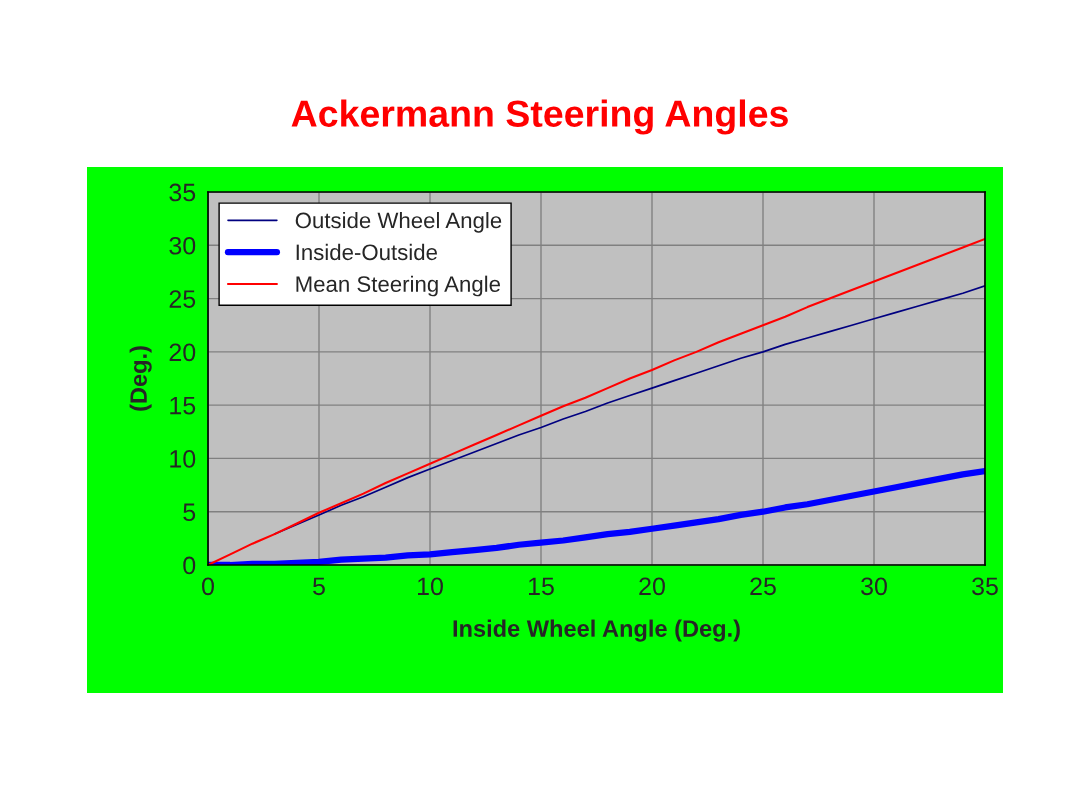 The image size is (1080, 810). I want to click on legend-label: Outside Wheel Angle, so click(398, 222).